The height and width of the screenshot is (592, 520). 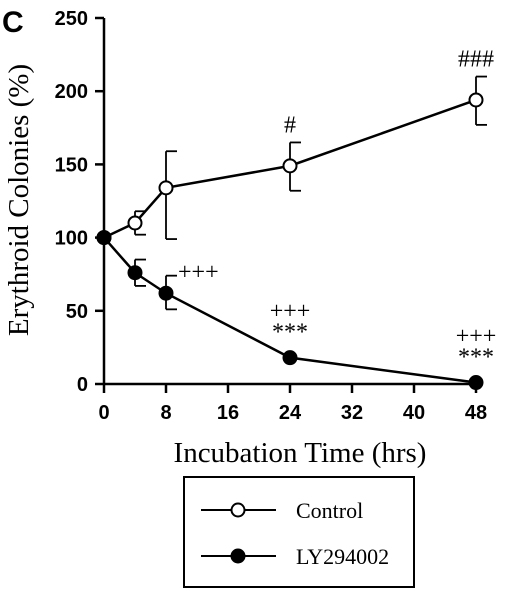 I want to click on legend-box, so click(x=299, y=532).